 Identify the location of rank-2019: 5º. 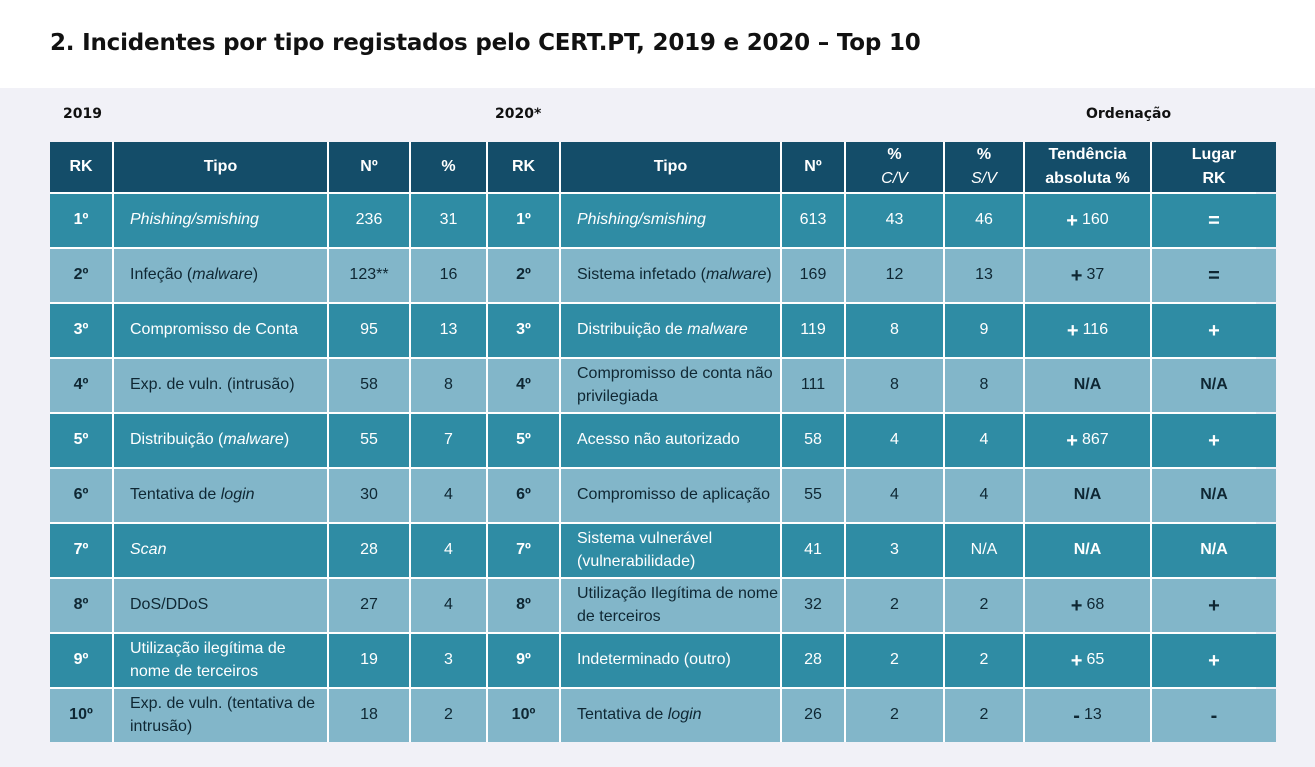
(81, 440).